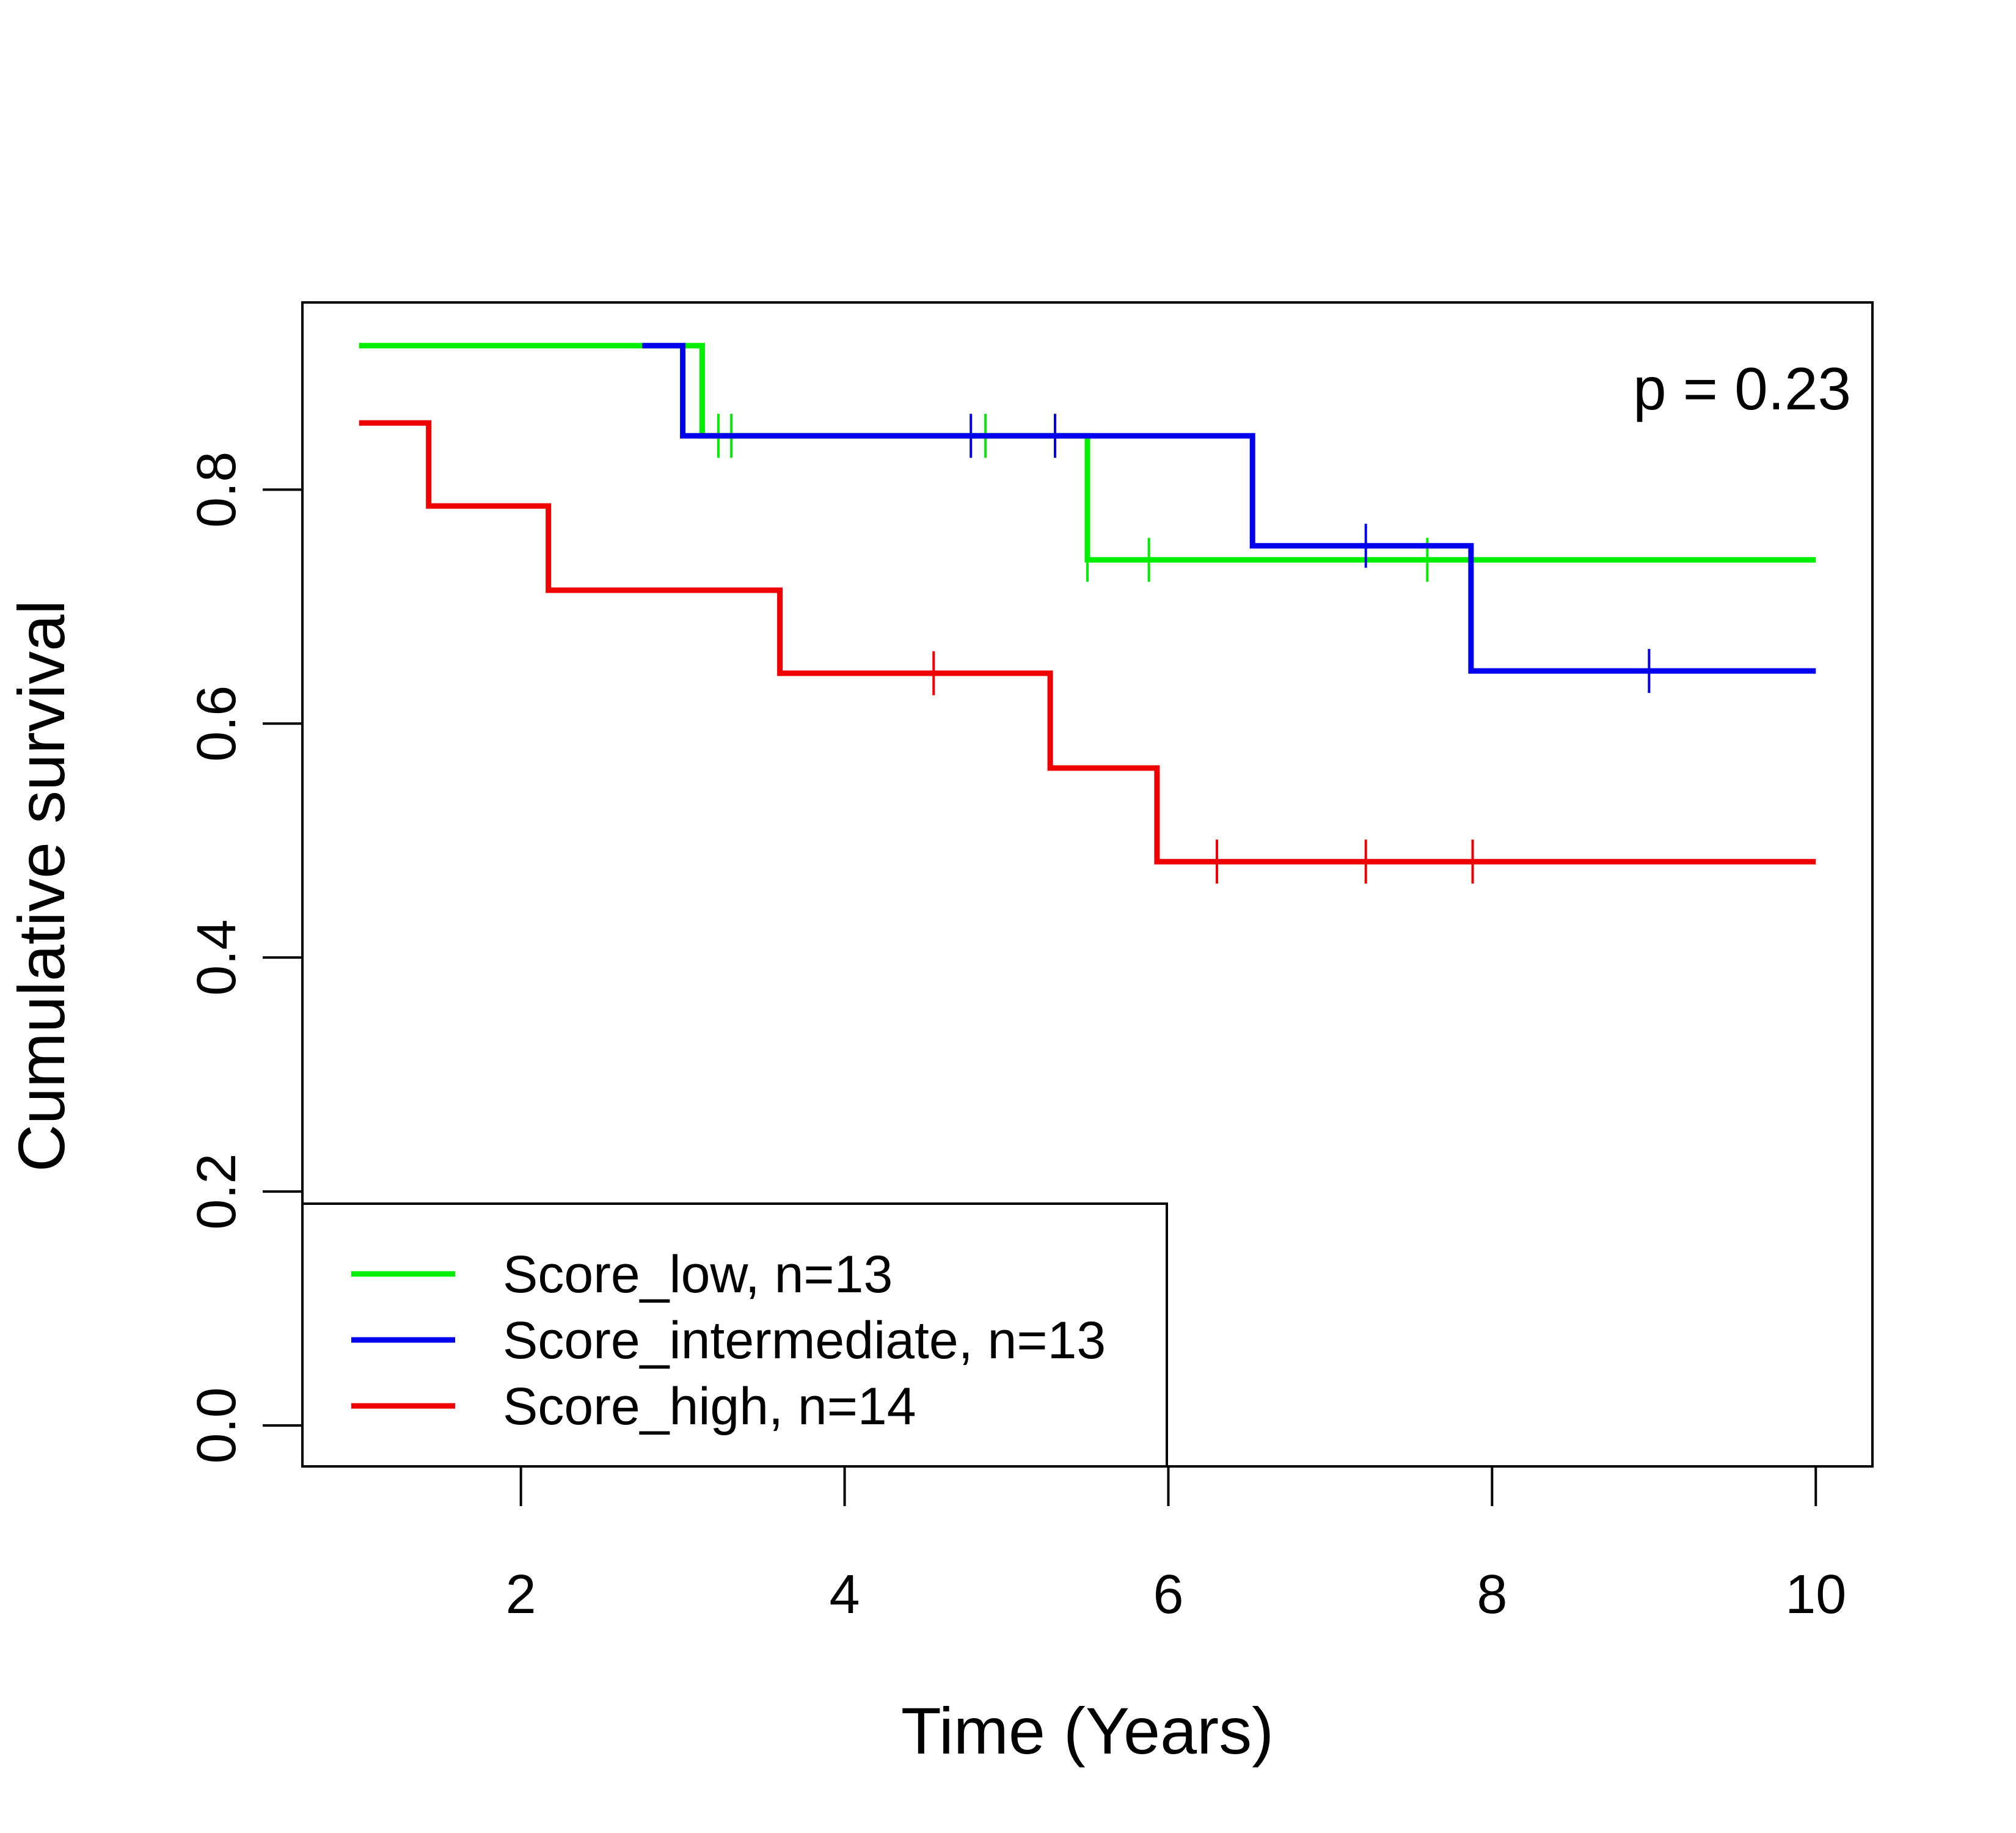  Describe the element at coordinates (217, 1192) in the screenshot. I see `y-tick-label: 0.2` at that location.